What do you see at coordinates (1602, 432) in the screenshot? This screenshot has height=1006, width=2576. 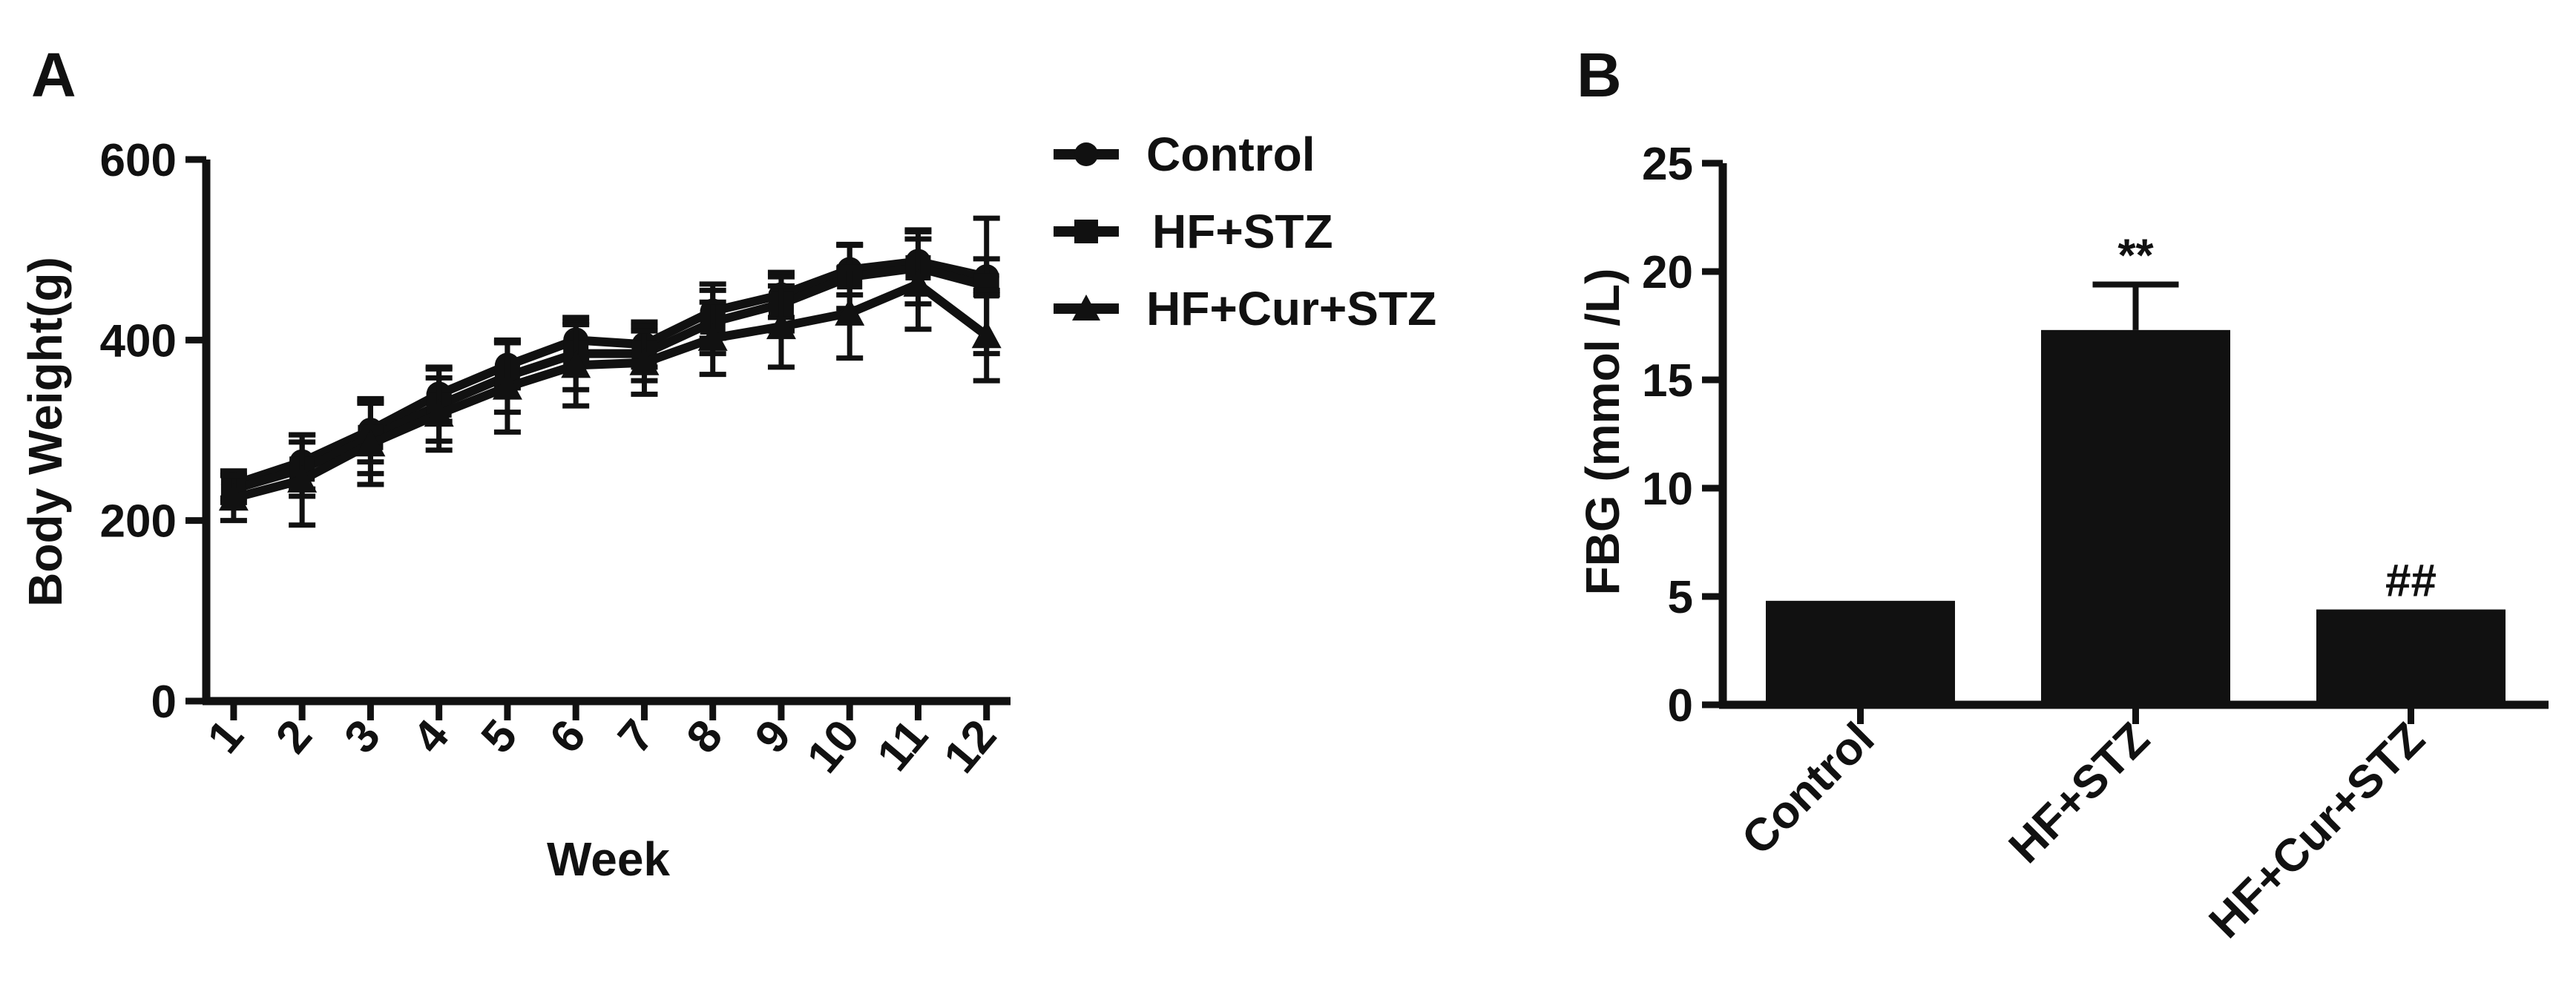 I see `panel-b-y-axis-title: FBG (mmol /L)` at bounding box center [1602, 432].